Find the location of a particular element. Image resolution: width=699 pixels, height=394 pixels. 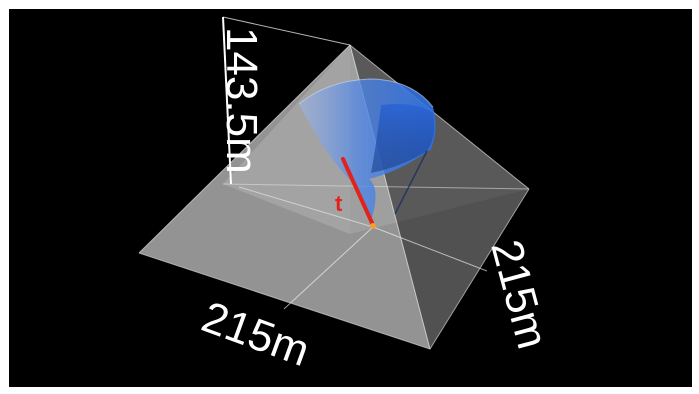

height-top-guide is located at coordinates (286, 31).